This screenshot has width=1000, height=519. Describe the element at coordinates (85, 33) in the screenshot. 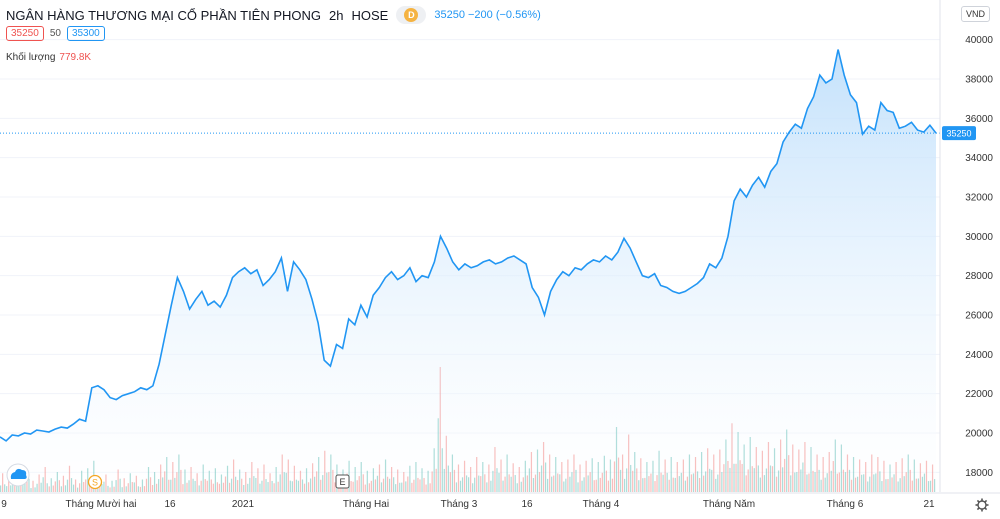

I see `buy-button: 35300` at that location.